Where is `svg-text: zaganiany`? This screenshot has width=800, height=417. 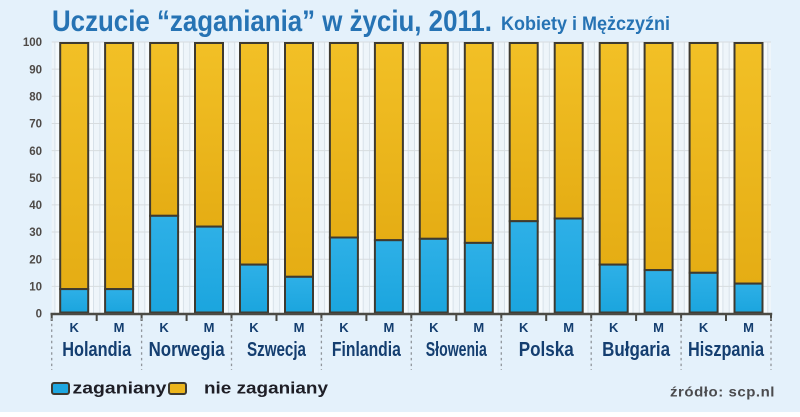 svg-text: zaganiany is located at coordinates (120, 389).